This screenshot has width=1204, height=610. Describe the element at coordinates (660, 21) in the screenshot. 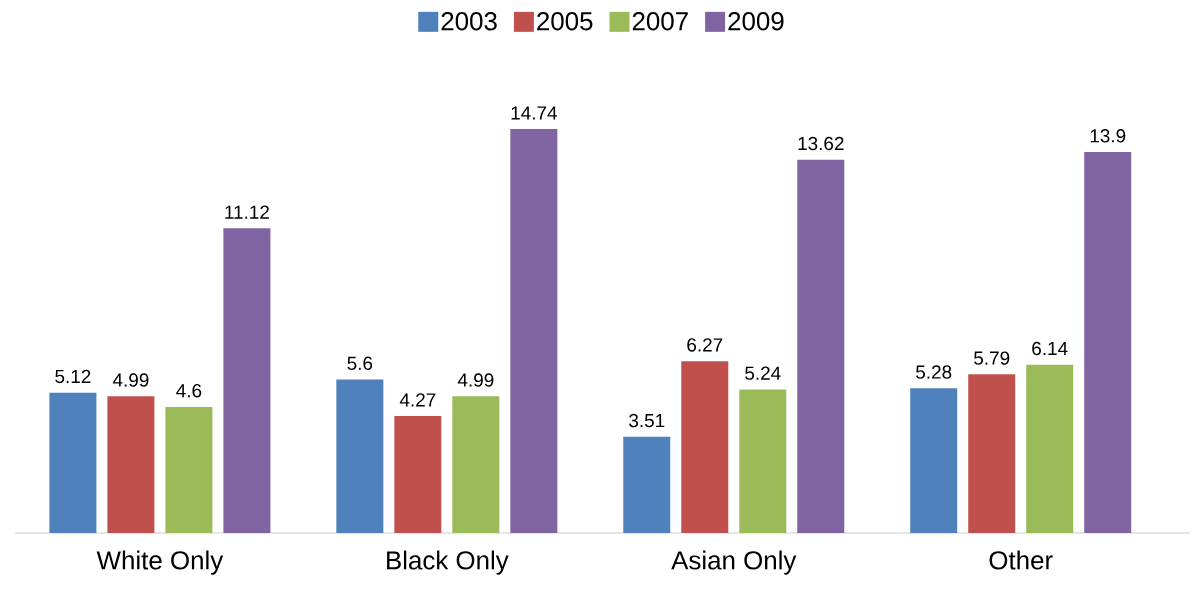

I see `legend-label: 2007` at that location.